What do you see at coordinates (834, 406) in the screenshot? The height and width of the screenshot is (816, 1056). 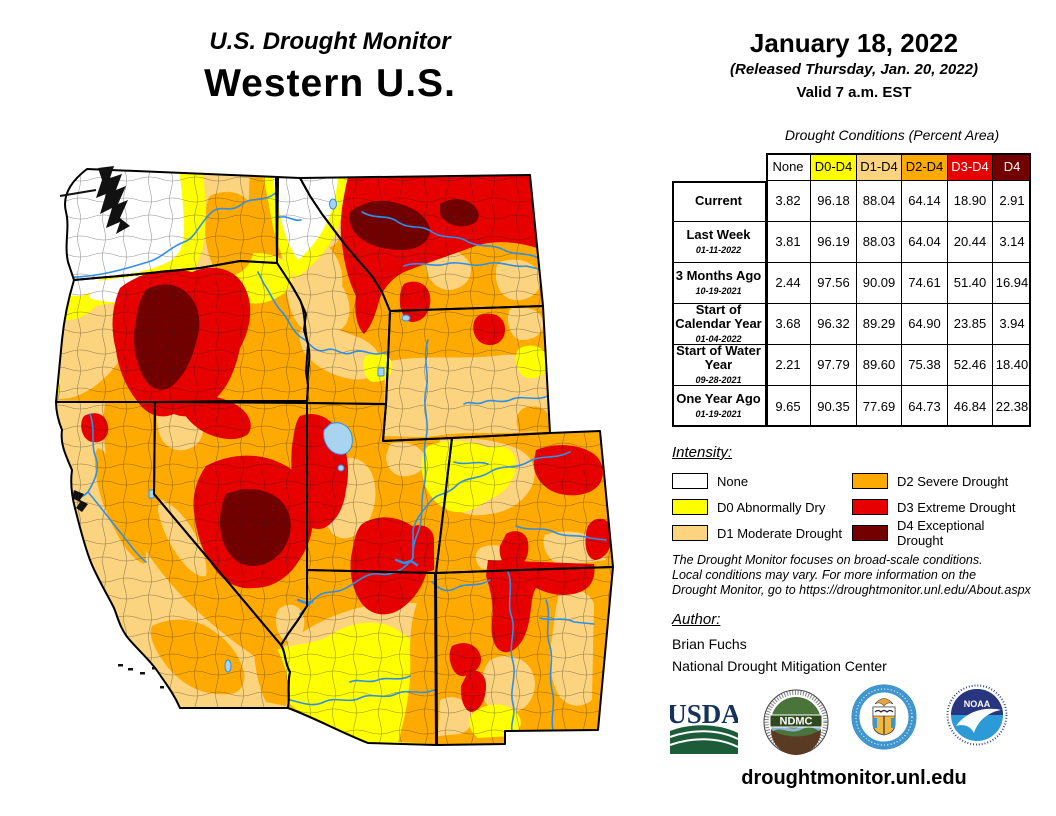 I see `table-value: 90.35` at bounding box center [834, 406].